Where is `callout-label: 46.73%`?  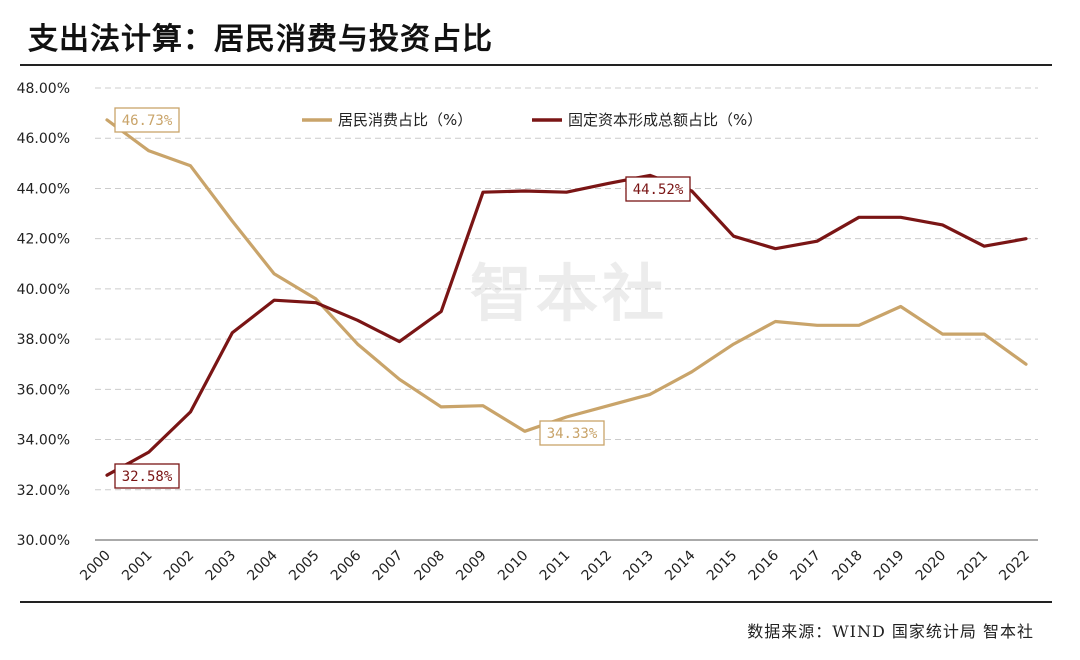 callout-label: 46.73% is located at coordinates (147, 121).